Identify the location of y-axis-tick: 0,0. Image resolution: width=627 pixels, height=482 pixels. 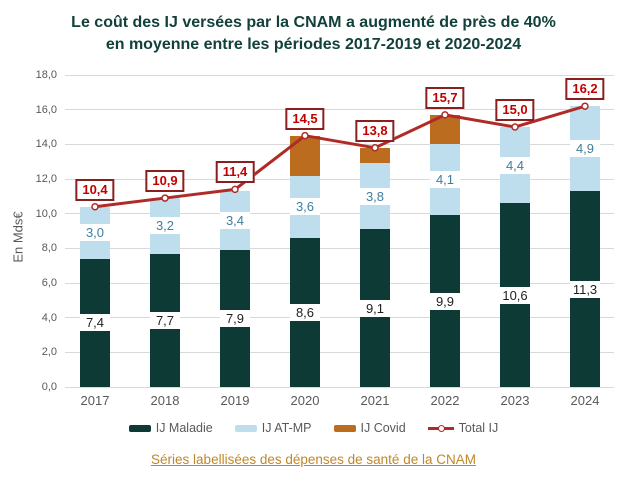
(49, 387).